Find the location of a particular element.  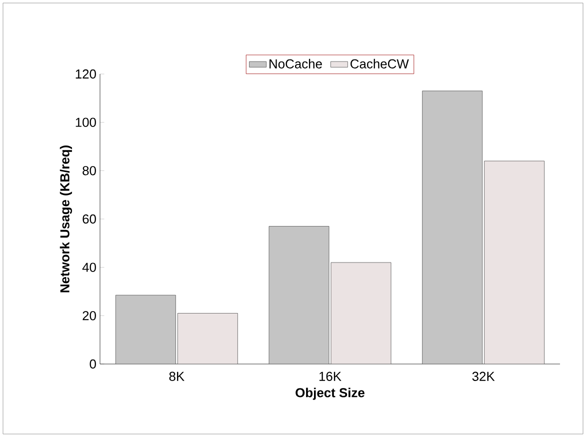

y-tick-label: 80 is located at coordinates (89, 171).